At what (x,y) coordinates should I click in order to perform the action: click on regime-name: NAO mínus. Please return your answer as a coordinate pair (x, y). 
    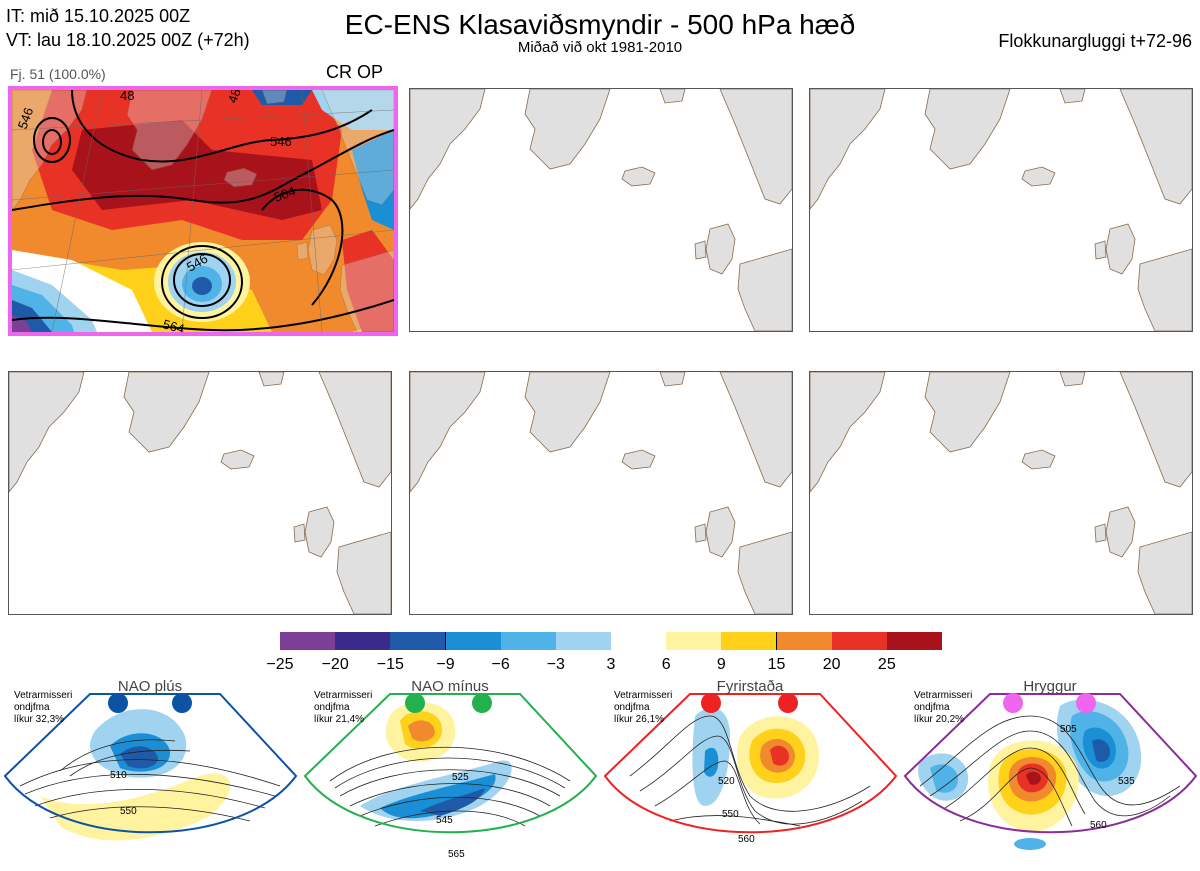
    Looking at the image, I should click on (450, 686).